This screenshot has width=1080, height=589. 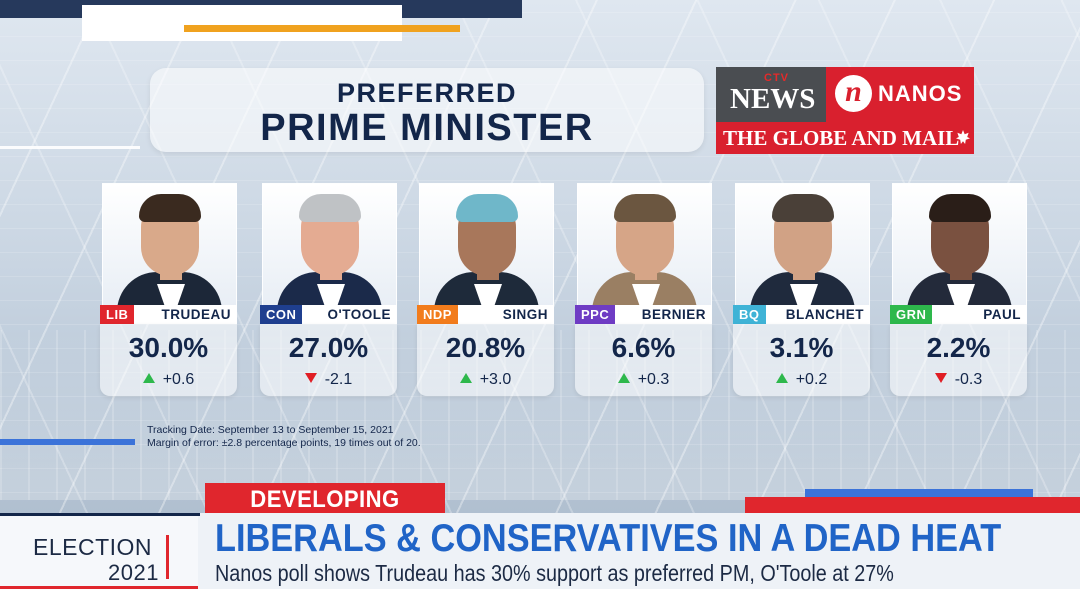 What do you see at coordinates (70, 147) in the screenshot?
I see `left-accent-line` at bounding box center [70, 147].